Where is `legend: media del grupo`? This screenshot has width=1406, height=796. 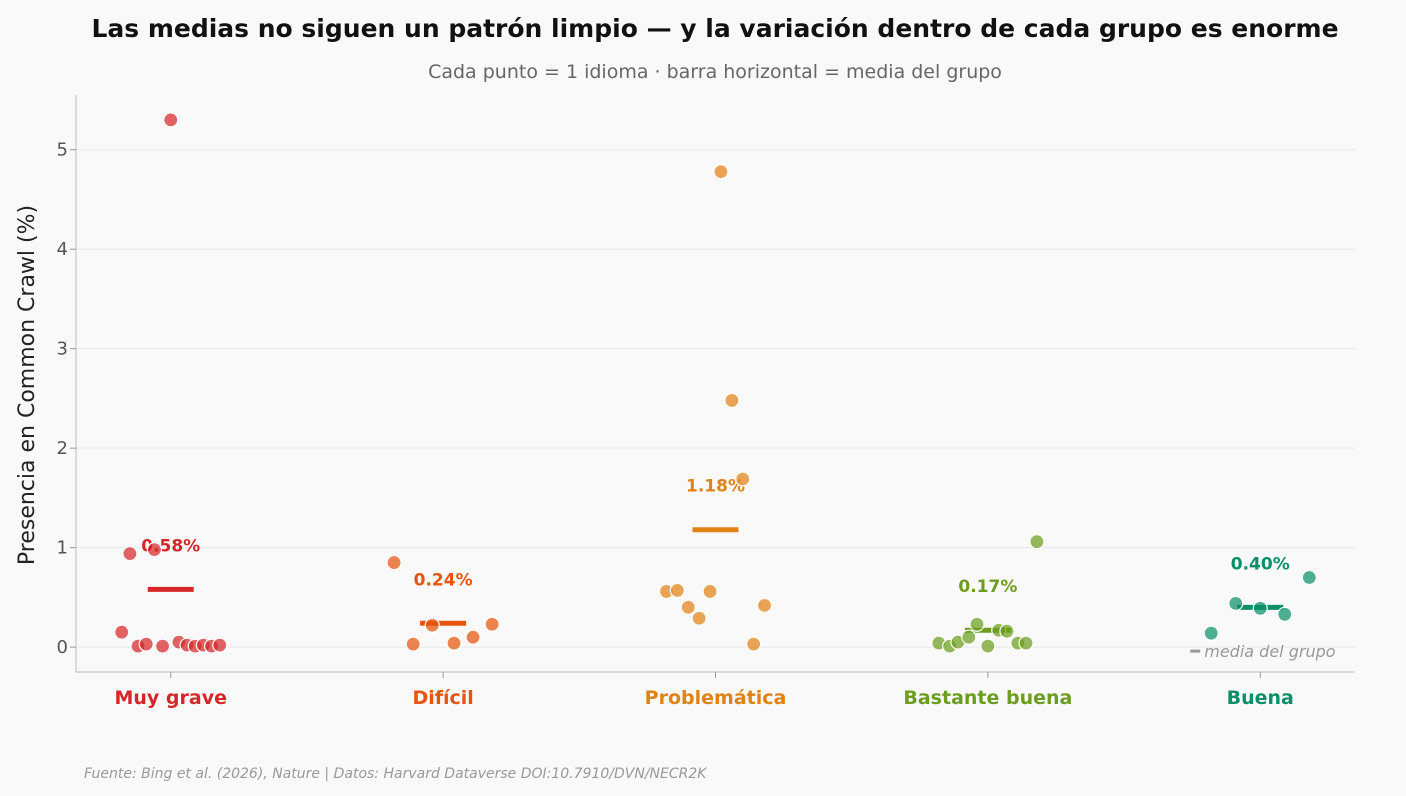
legend: media del grupo is located at coordinates (1263, 651).